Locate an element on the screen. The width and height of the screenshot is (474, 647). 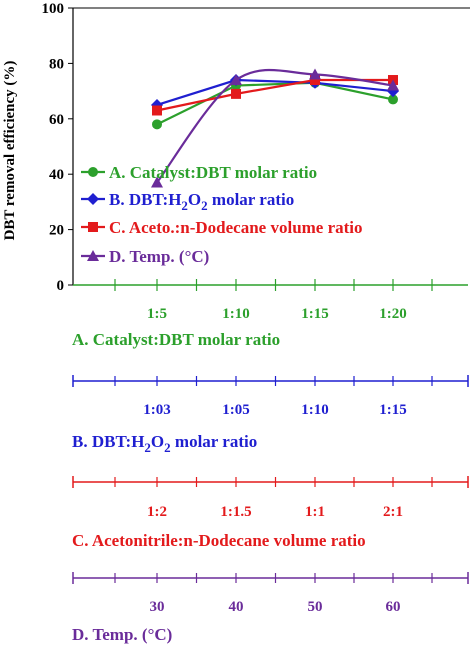
series-D is located at coordinates (275, 128).